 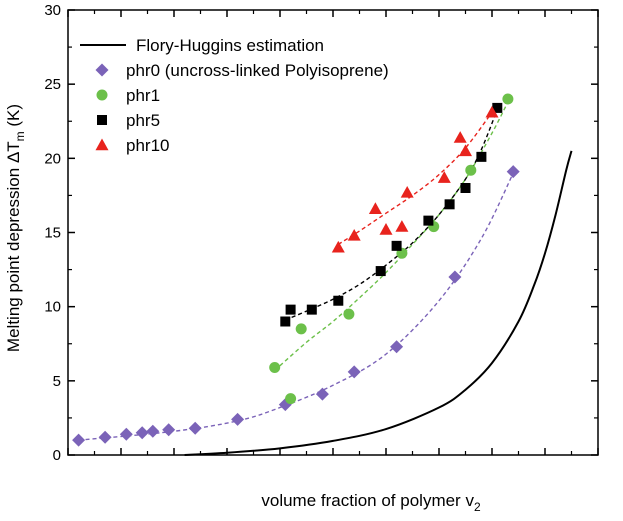 I want to click on y-tick-label: 0, so click(x=57, y=455).